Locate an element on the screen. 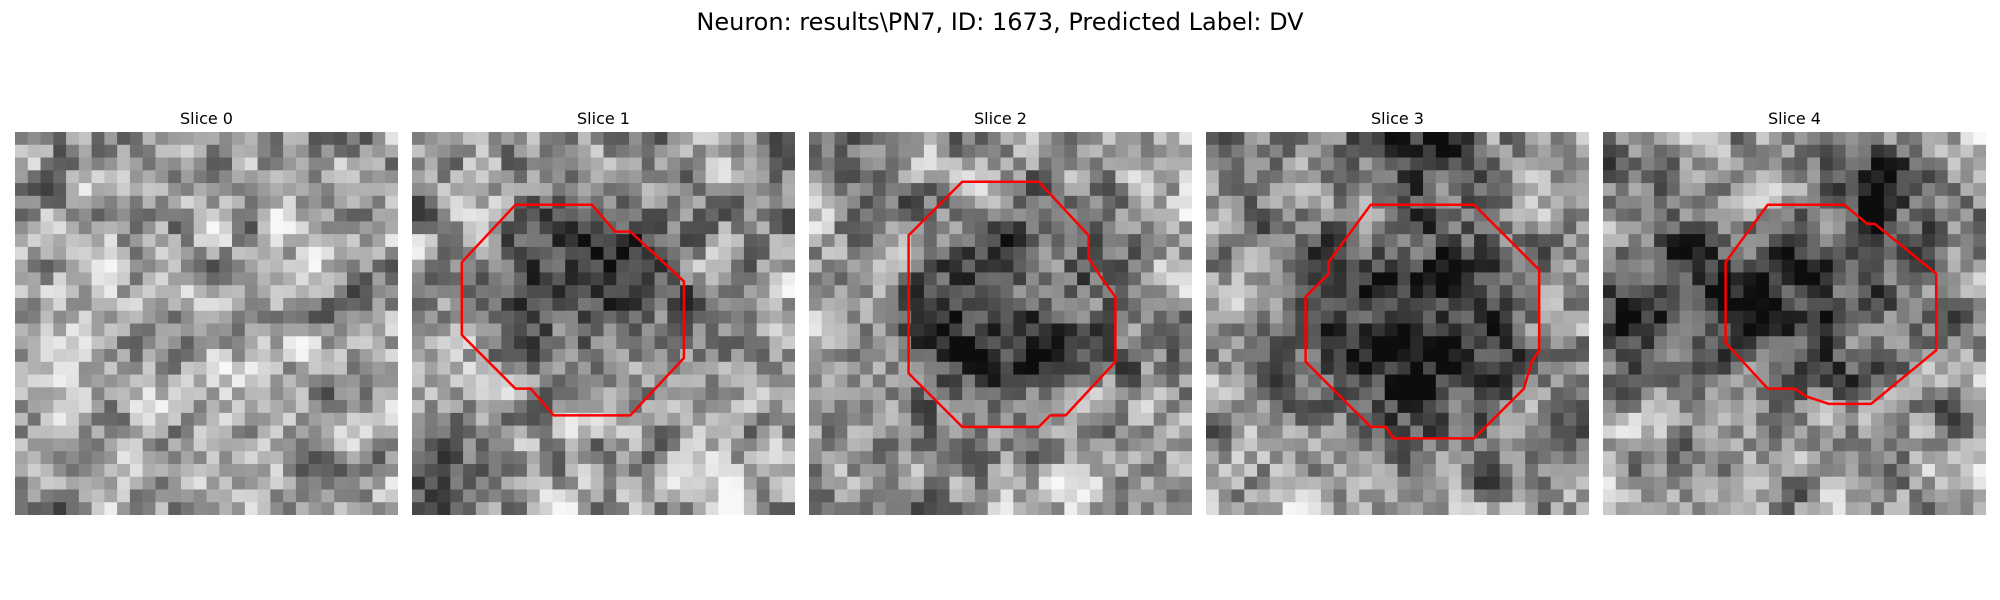 Image resolution: width=2000 pixels, height=600 pixels. slice-panel-2: Slice 2 is located at coordinates (1000, 311).